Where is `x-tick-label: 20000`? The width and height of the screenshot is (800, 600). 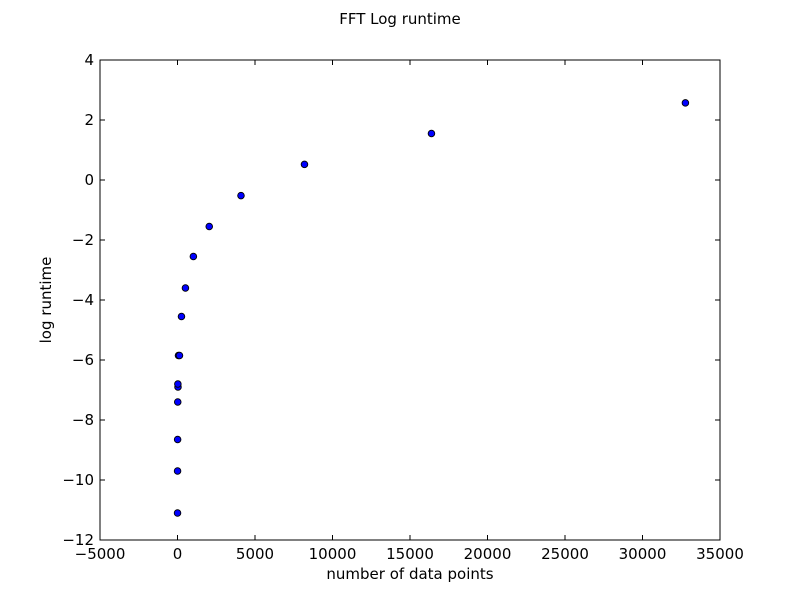 x-tick-label: 20000 is located at coordinates (488, 554).